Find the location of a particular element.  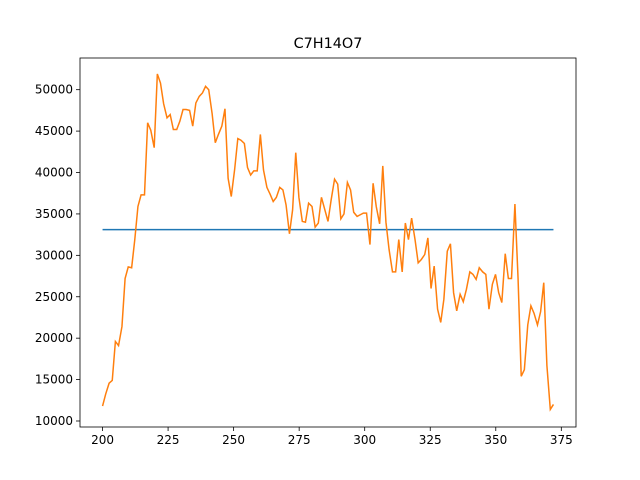

x-tick-label: 350 is located at coordinates (495, 440).